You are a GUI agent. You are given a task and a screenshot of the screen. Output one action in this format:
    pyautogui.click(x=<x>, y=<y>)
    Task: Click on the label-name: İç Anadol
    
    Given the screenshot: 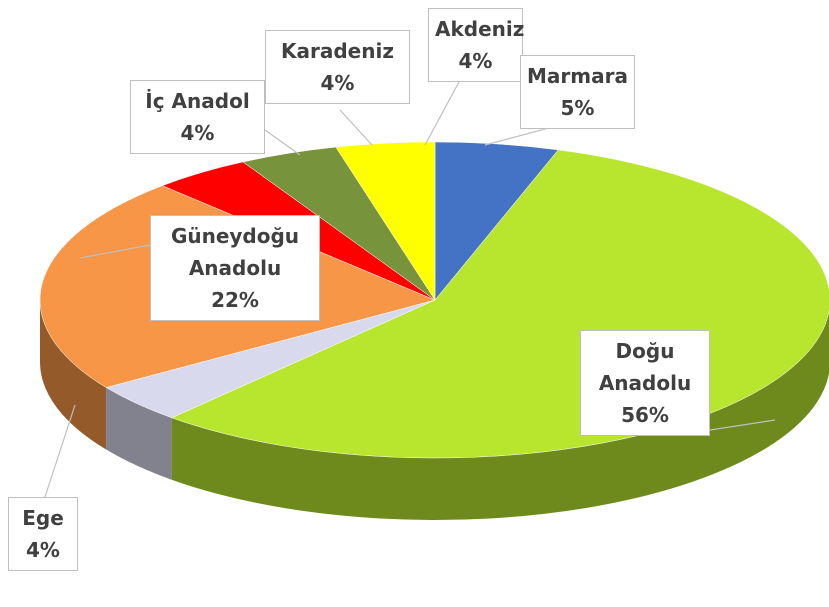 What is the action you would take?
    pyautogui.click(x=197, y=101)
    